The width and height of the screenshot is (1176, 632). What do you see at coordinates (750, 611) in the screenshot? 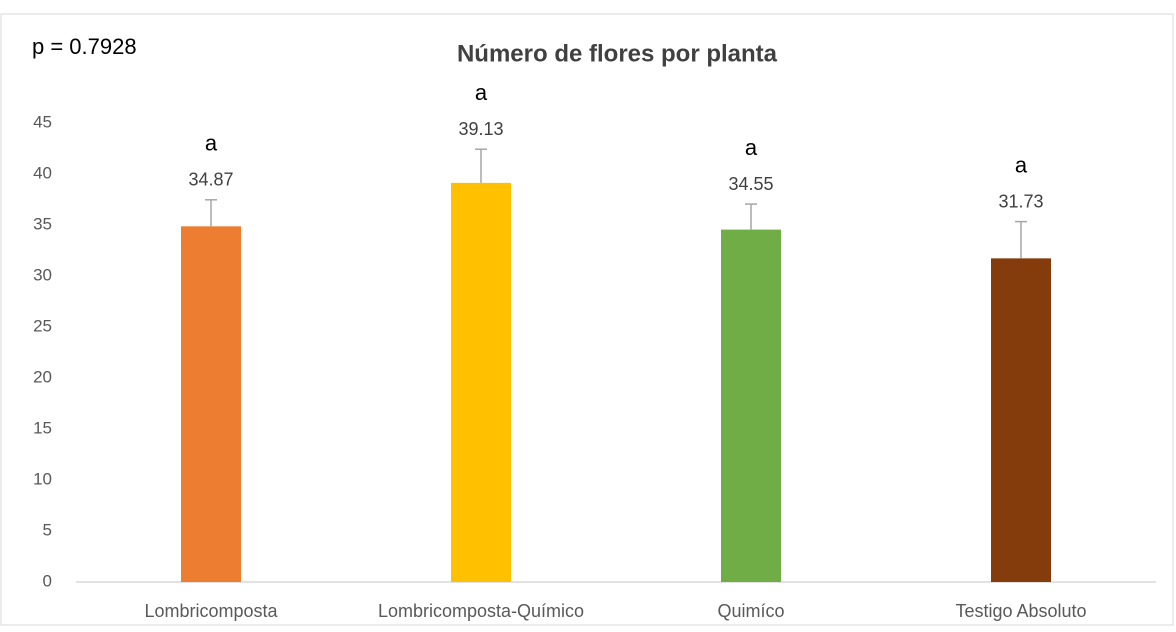
I see `x-tick-label: Quimíco` at bounding box center [750, 611].